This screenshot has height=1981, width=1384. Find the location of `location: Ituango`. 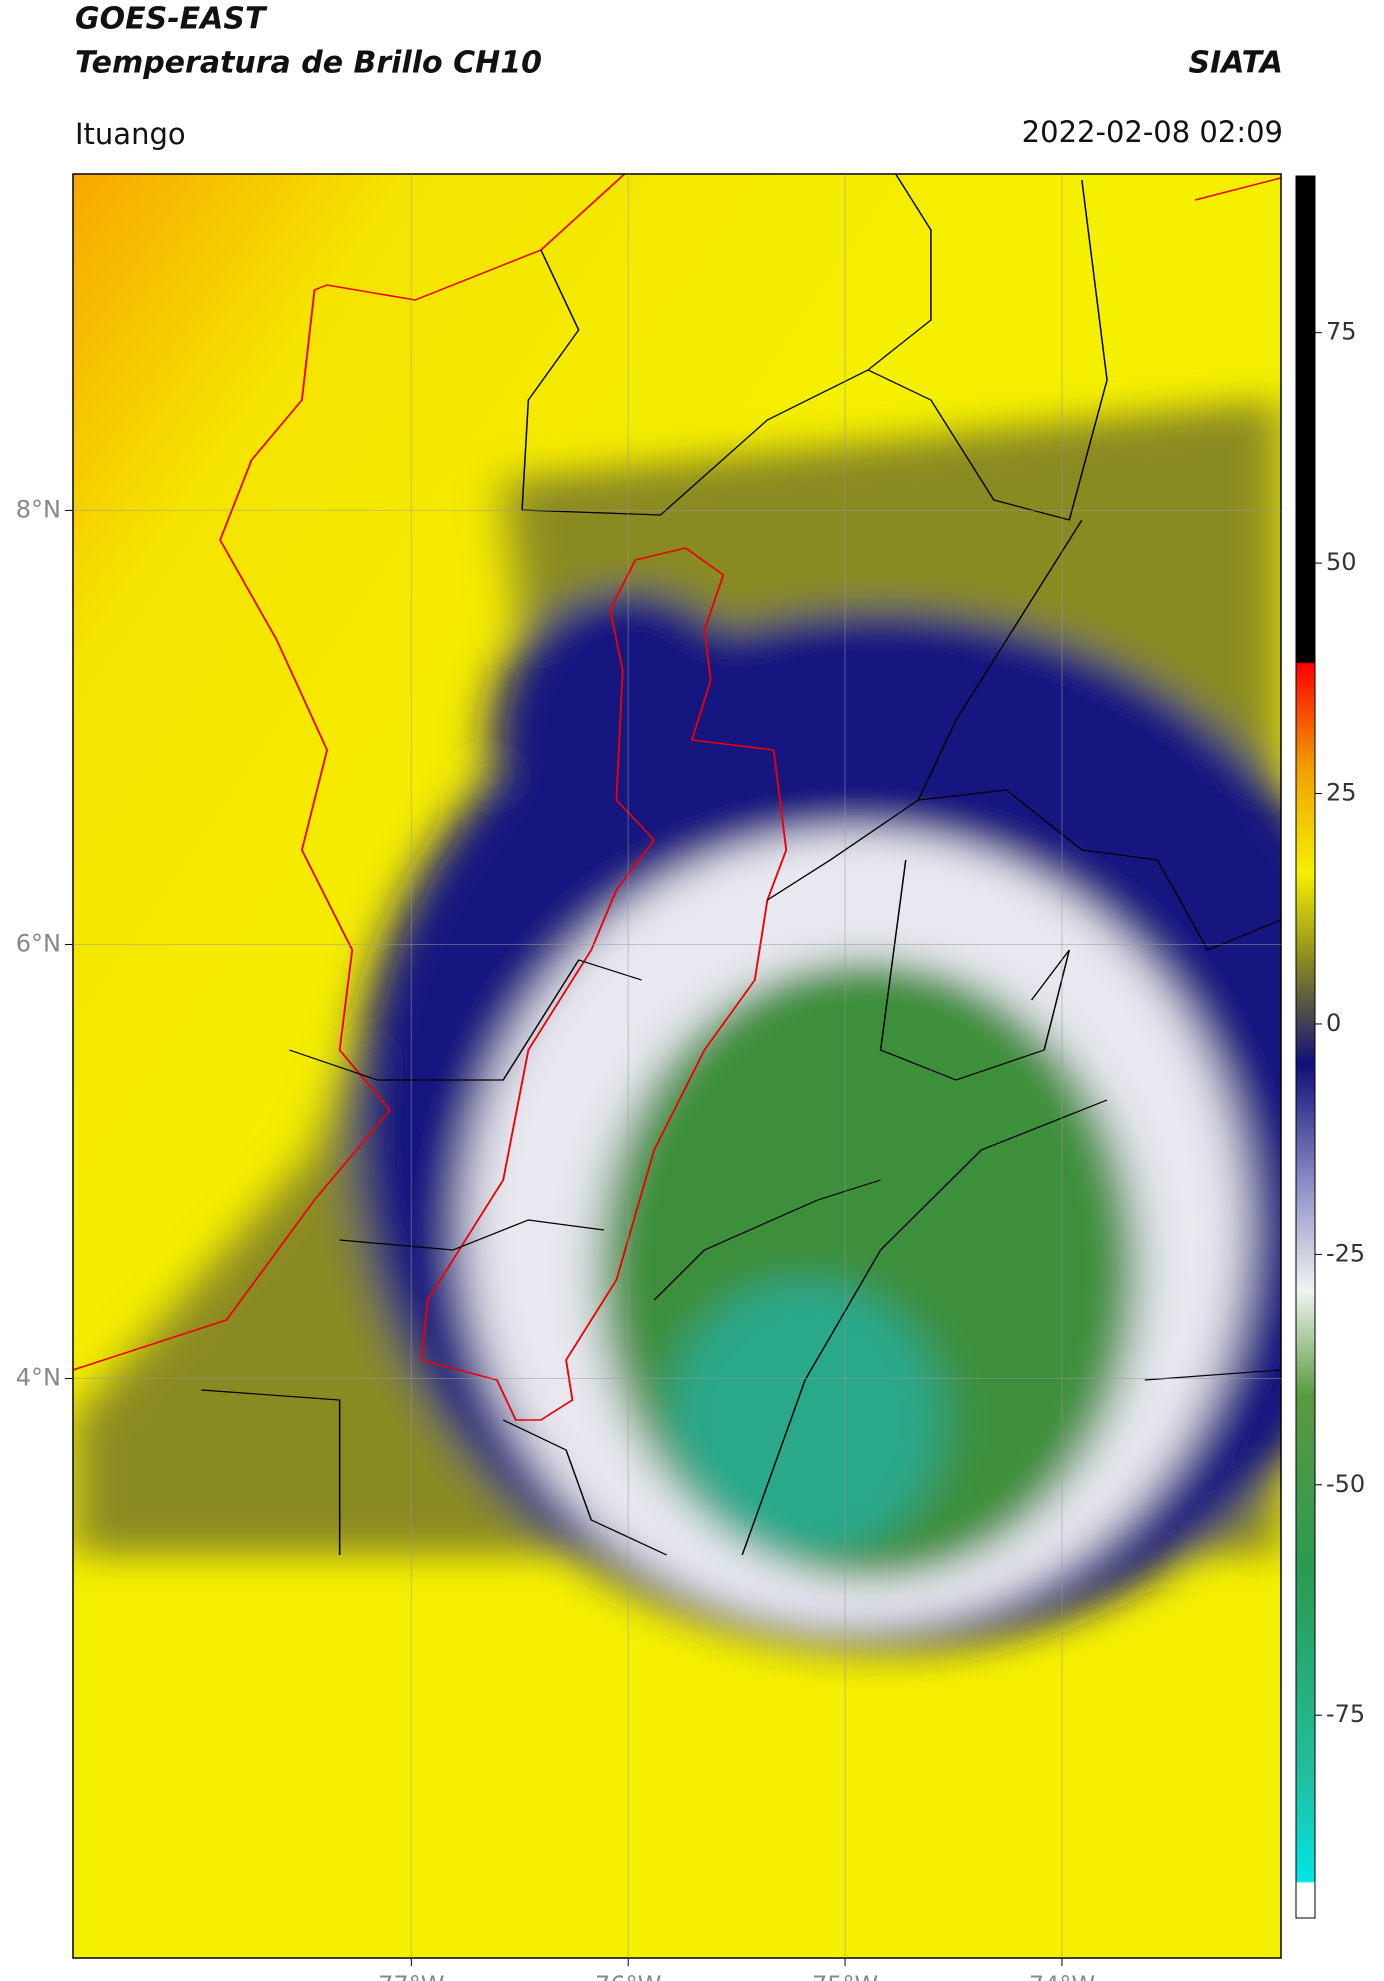

location: Ituango is located at coordinates (130, 134).